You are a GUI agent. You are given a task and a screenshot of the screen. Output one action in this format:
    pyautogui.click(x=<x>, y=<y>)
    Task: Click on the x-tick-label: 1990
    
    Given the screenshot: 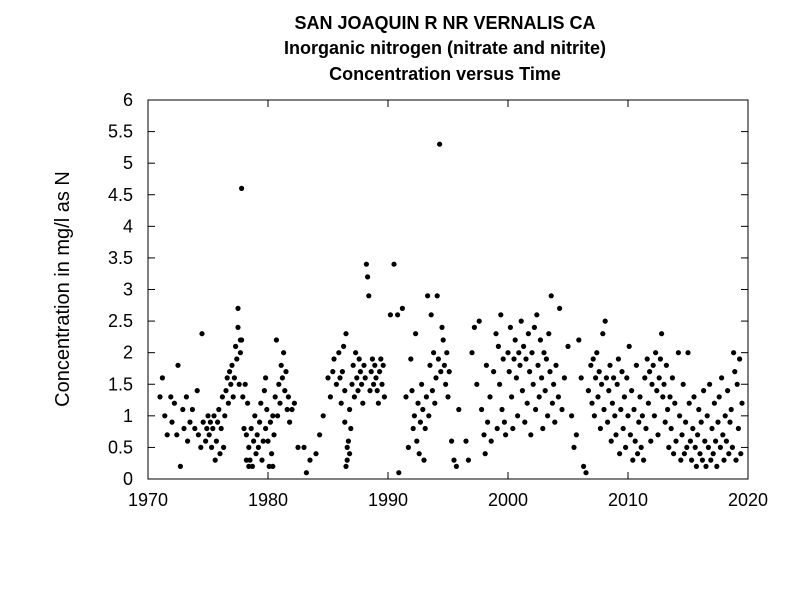 What is the action you would take?
    pyautogui.click(x=388, y=500)
    